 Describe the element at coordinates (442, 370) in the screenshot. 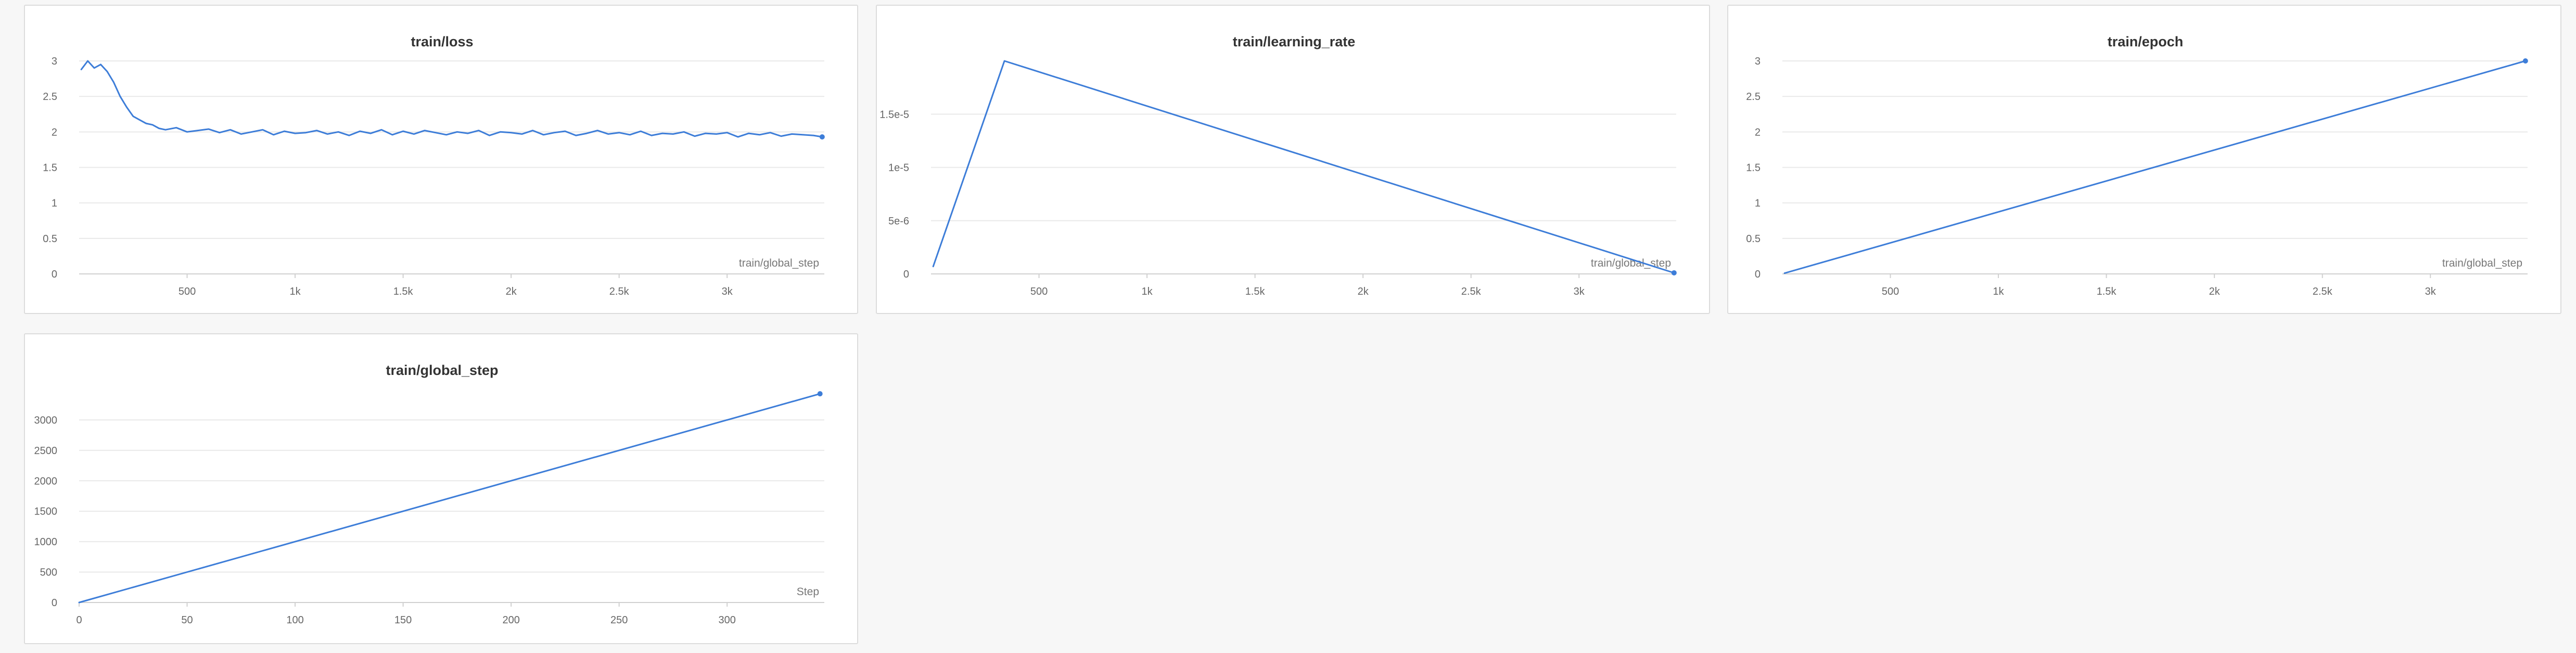

I see `chart-title: train/global_step` at that location.